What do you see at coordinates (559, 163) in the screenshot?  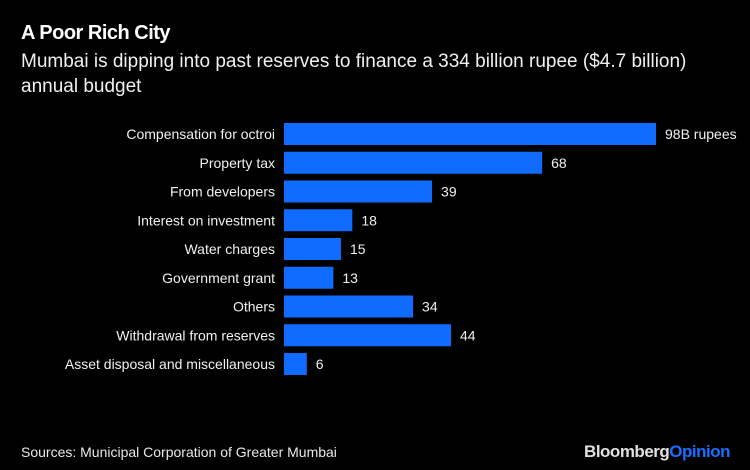 I see `data-label: 68` at bounding box center [559, 163].